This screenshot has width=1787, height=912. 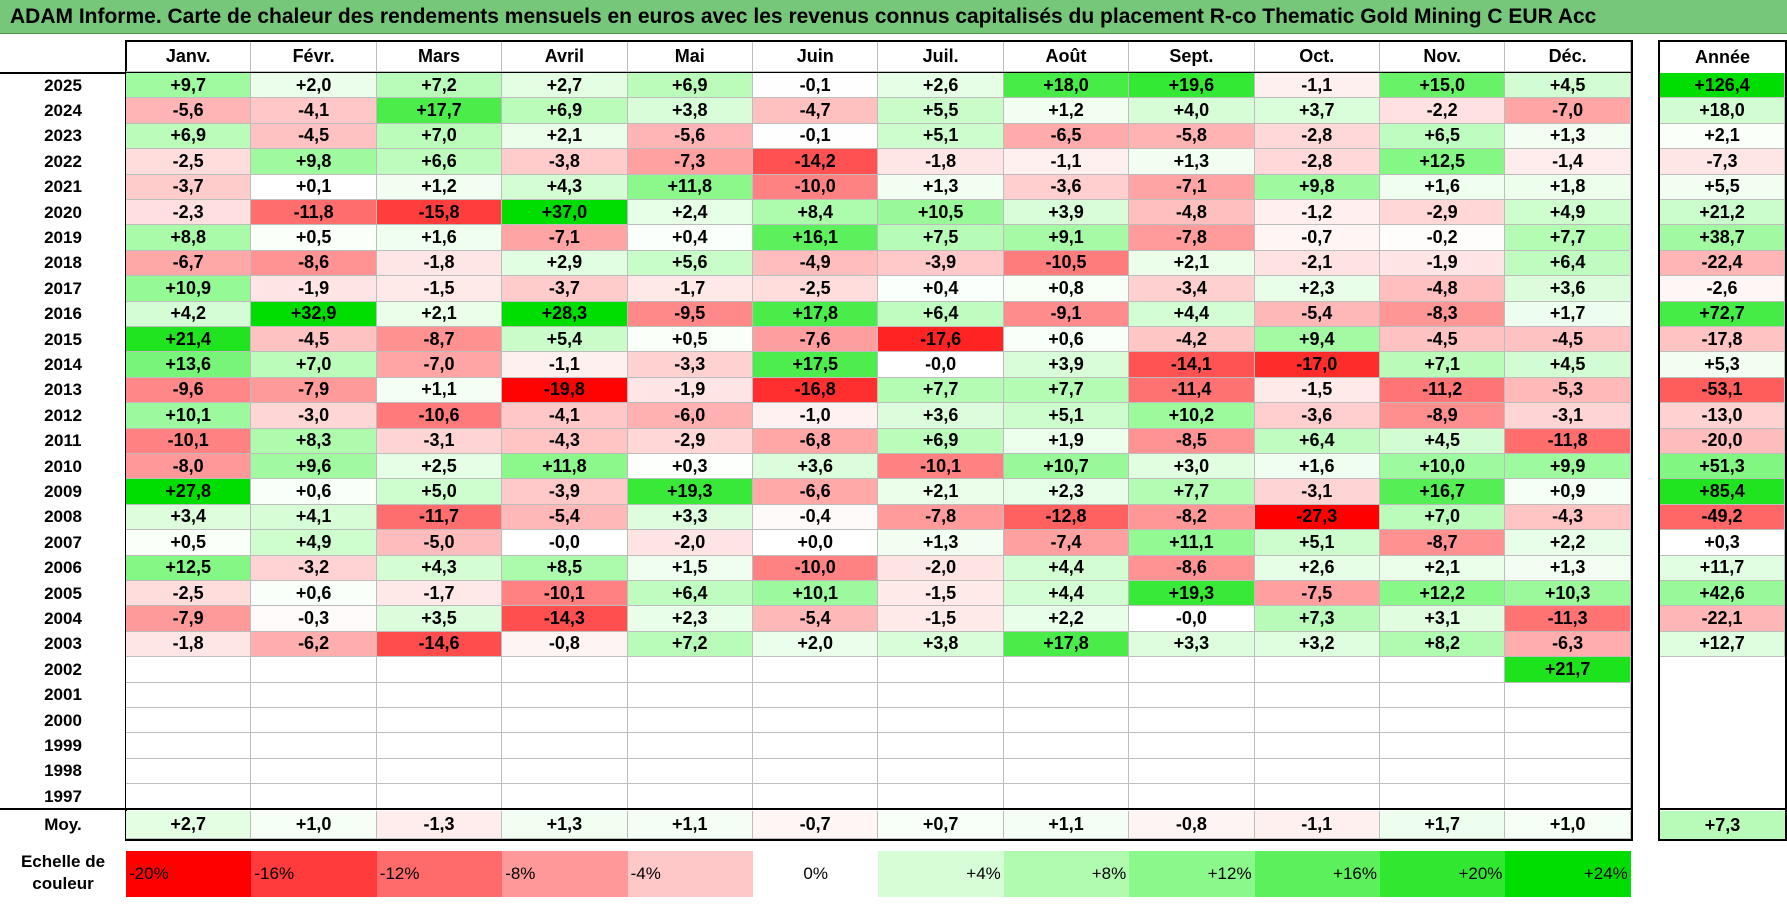 I want to click on heatmap-cell: +0,5, so click(x=314, y=238).